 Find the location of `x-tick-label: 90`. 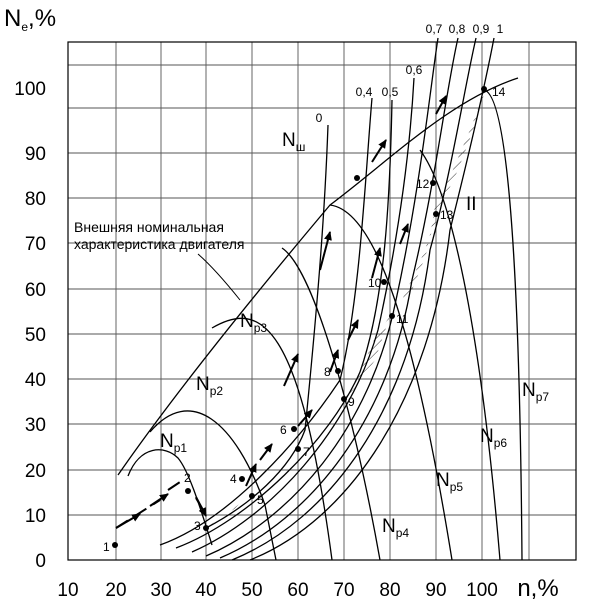

x-tick-label: 90 is located at coordinates (435, 590).